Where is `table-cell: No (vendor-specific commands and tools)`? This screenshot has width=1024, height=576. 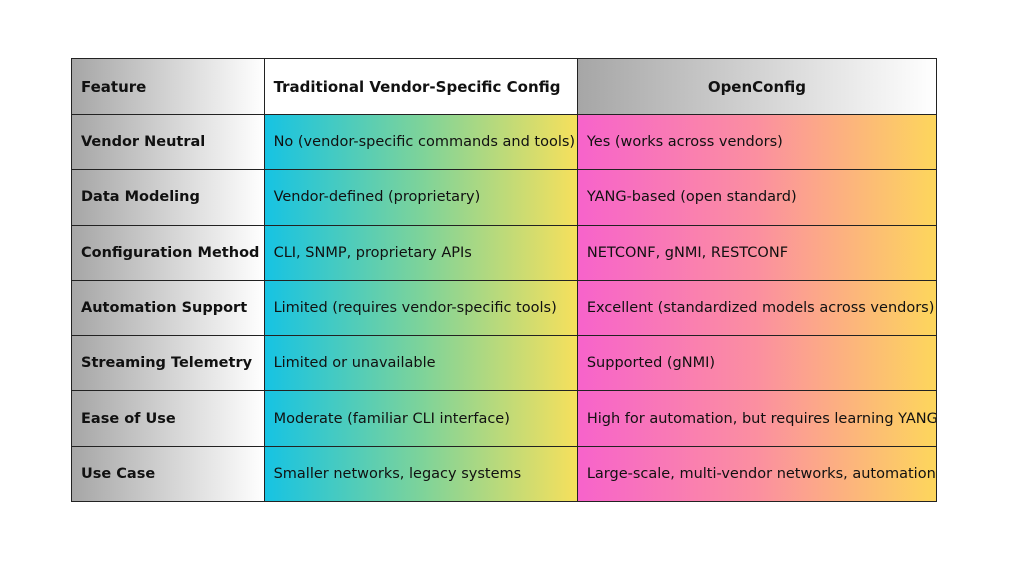
table-cell: No (vendor-specific commands and tools) is located at coordinates (420, 142).